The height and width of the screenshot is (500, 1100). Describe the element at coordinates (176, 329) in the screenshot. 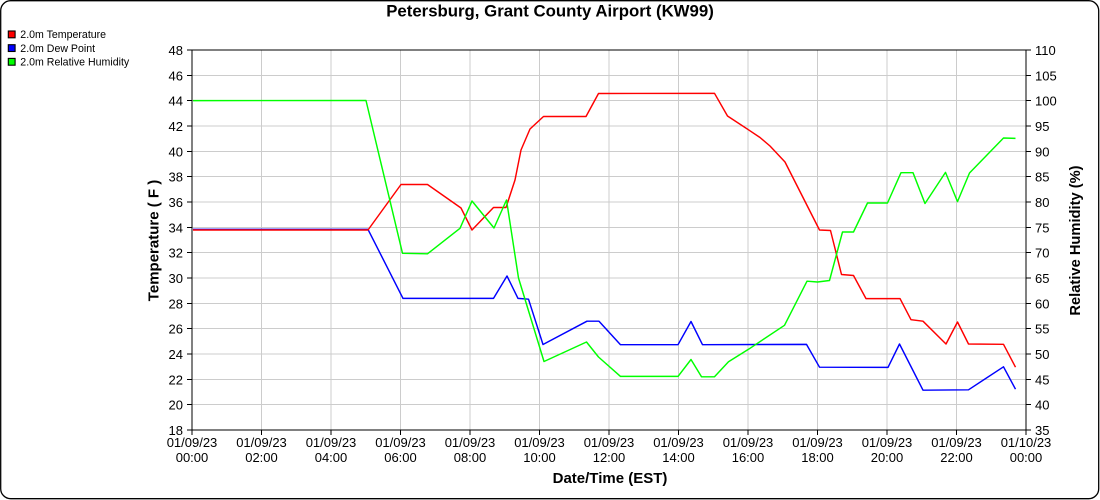

I see `svg-text: 26` at that location.